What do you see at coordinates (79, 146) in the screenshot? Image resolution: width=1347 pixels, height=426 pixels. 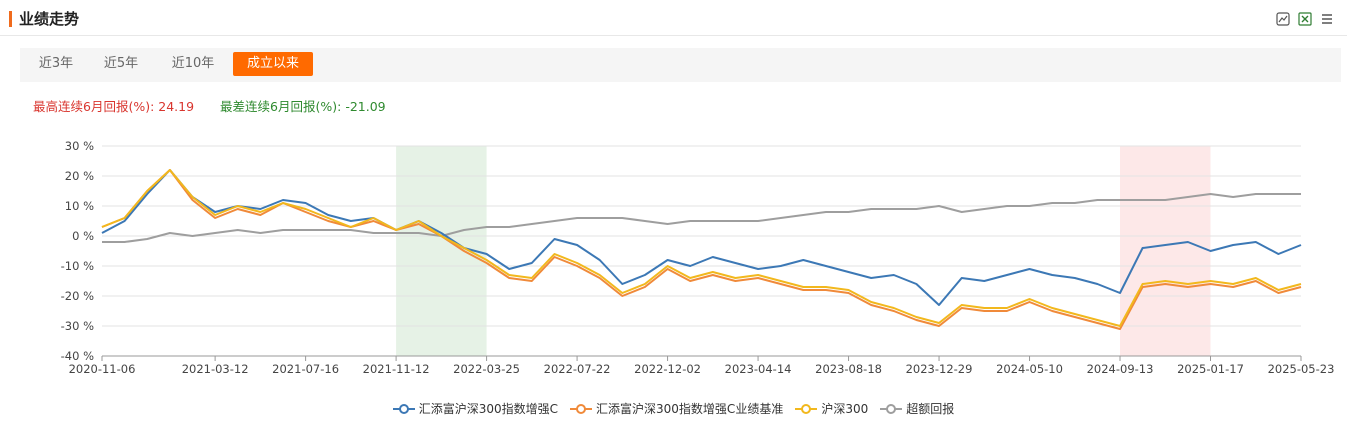 I see `y-tick-label: 30 %` at bounding box center [79, 146].